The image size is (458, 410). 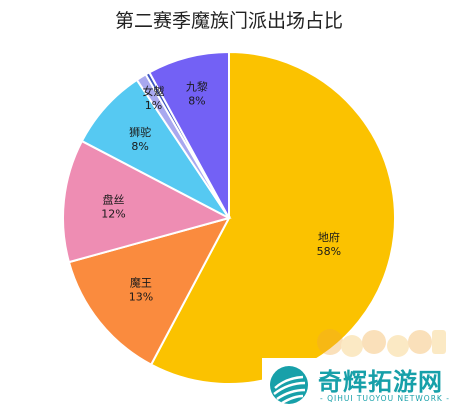 I want to click on chart-title: 第二赛季魔族门派出场占比, so click(x=228, y=21).